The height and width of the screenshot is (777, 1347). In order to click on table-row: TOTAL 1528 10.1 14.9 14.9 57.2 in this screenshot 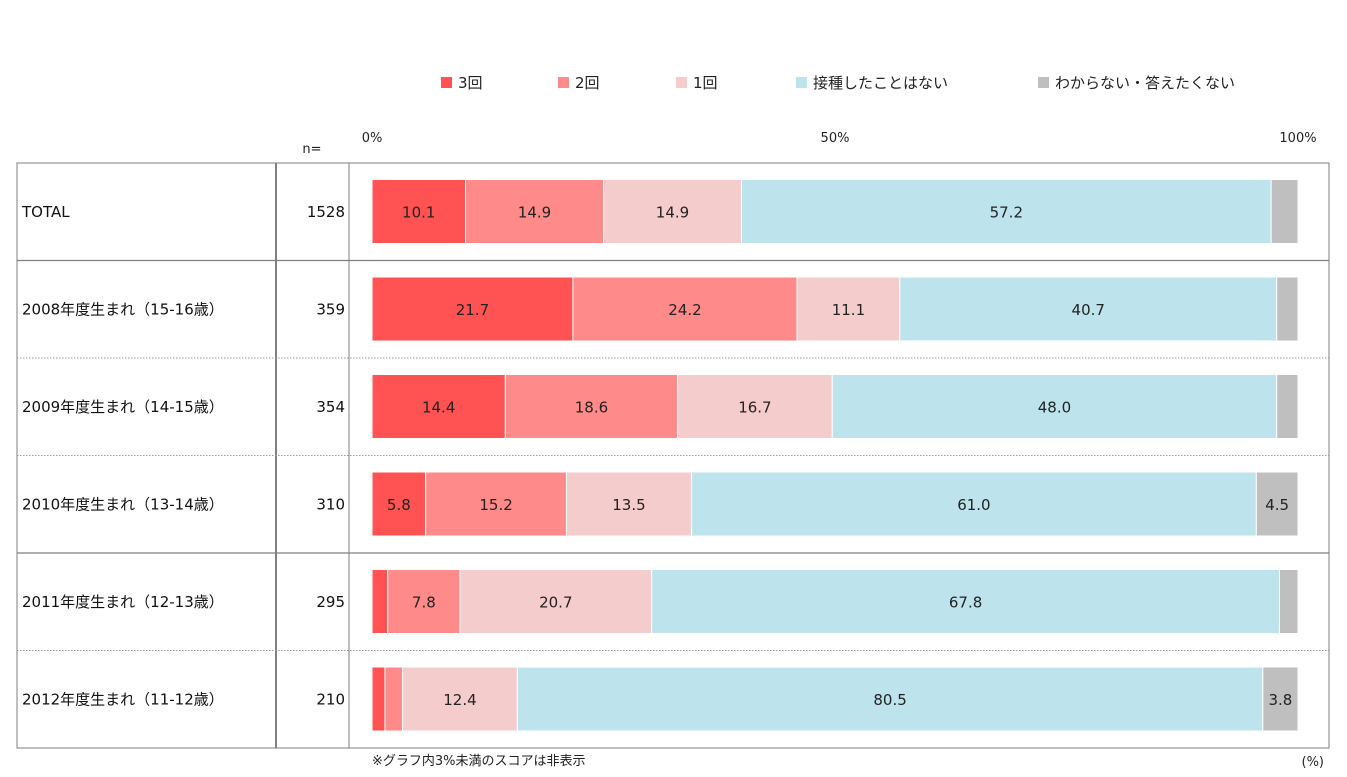, I will do `click(660, 211)`.